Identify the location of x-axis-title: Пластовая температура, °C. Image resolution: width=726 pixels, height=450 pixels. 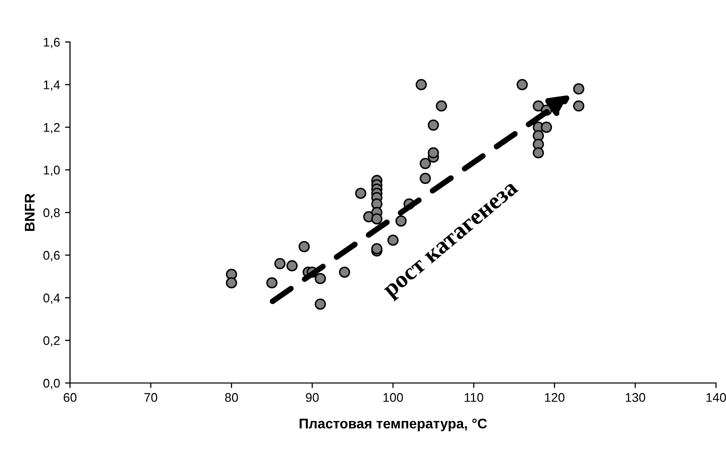
(393, 425).